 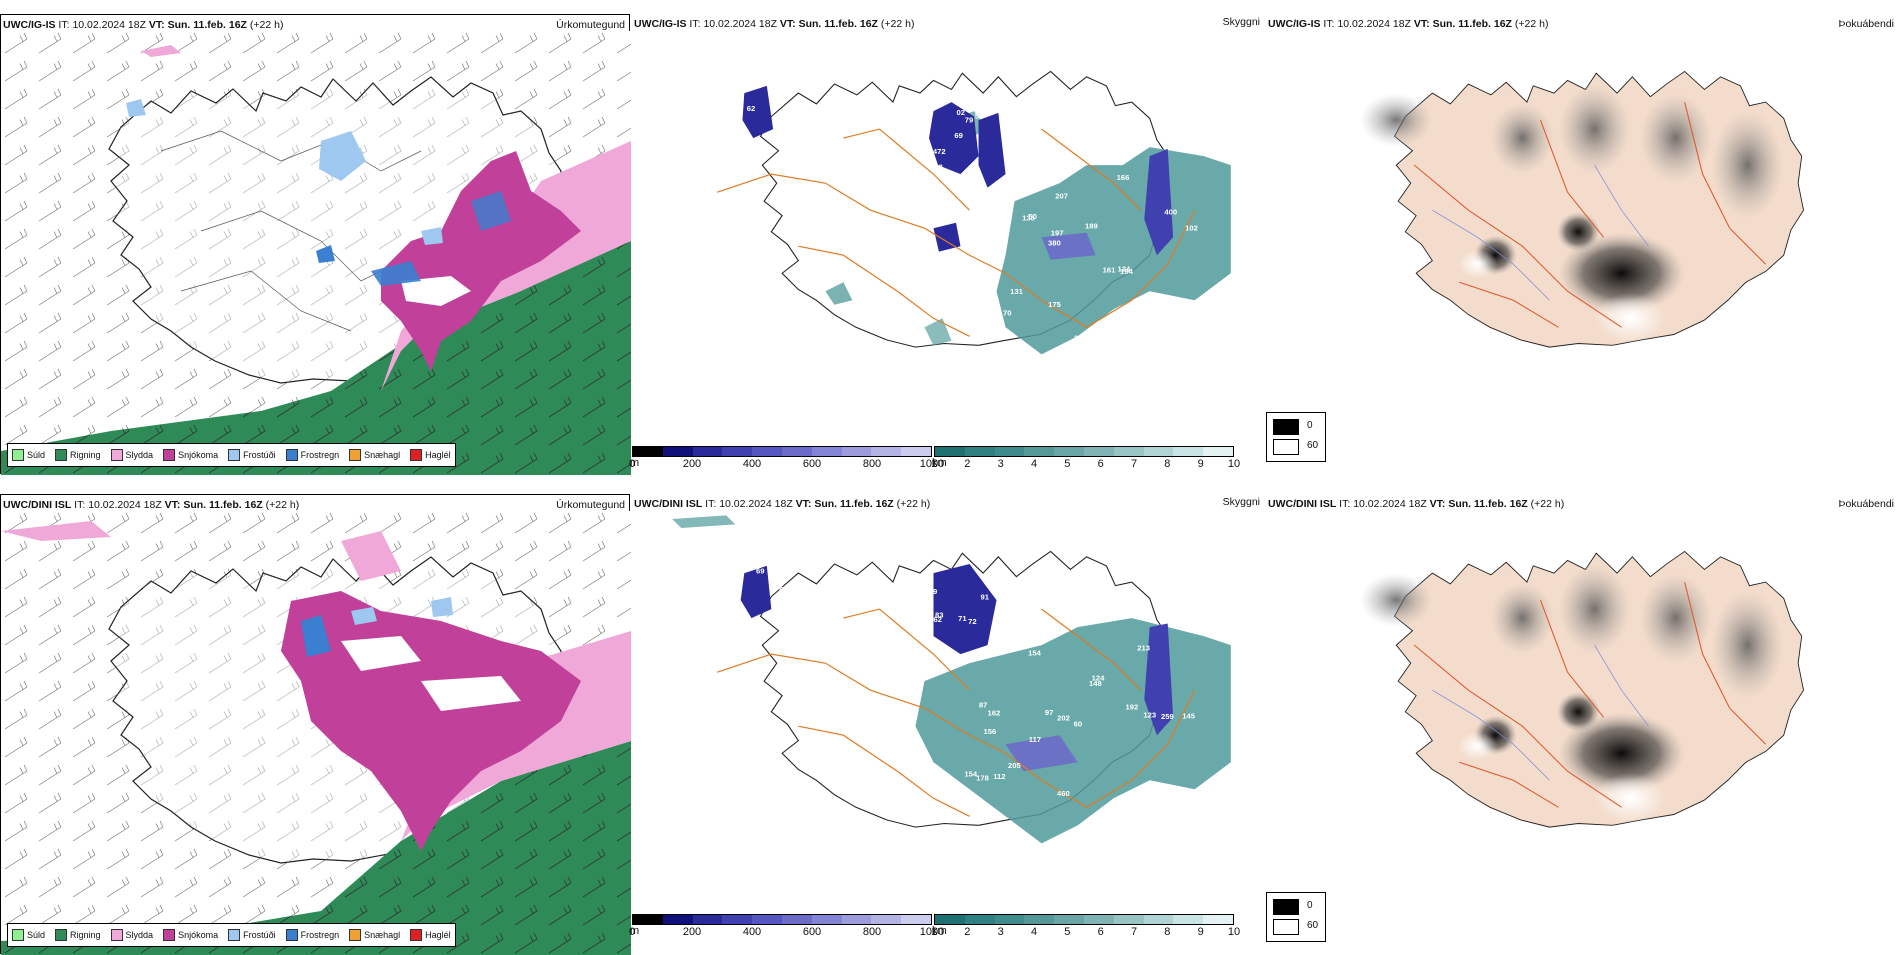 What do you see at coordinates (28, 935) in the screenshot?
I see `legend-item: Súld` at bounding box center [28, 935].